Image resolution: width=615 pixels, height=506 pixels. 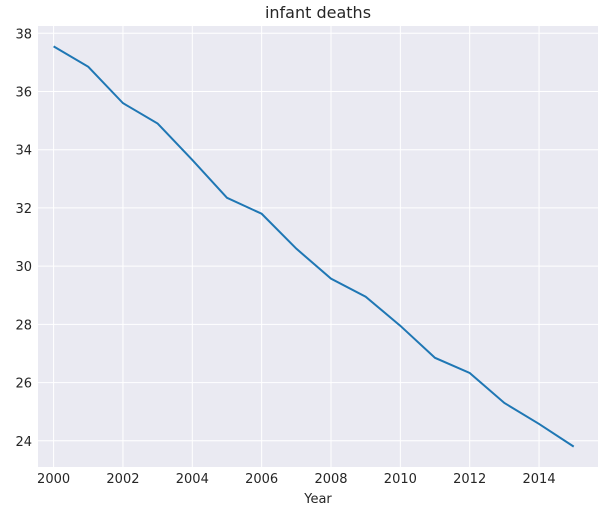 What do you see at coordinates (330, 479) in the screenshot?
I see `x-tick-label: 2008` at bounding box center [330, 479].